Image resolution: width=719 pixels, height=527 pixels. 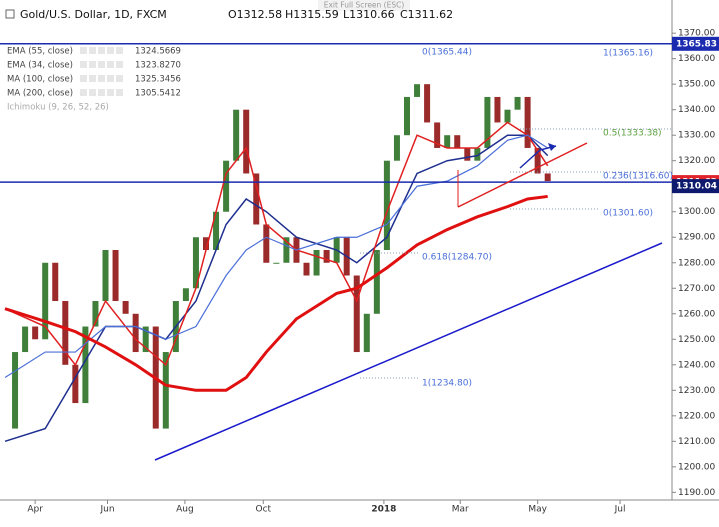 I want to click on fib-label: 0(1365.44), so click(x=447, y=53).